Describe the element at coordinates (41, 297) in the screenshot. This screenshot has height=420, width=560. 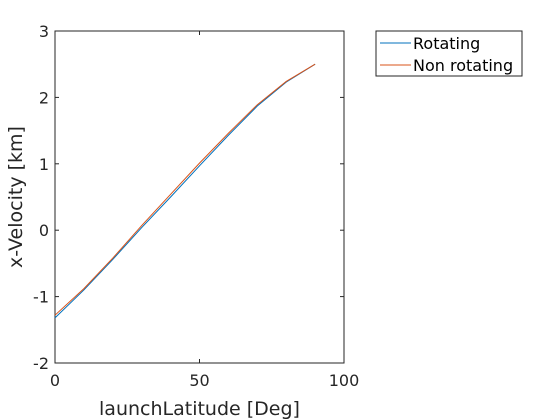
I see `y-tick-label: -1` at that location.